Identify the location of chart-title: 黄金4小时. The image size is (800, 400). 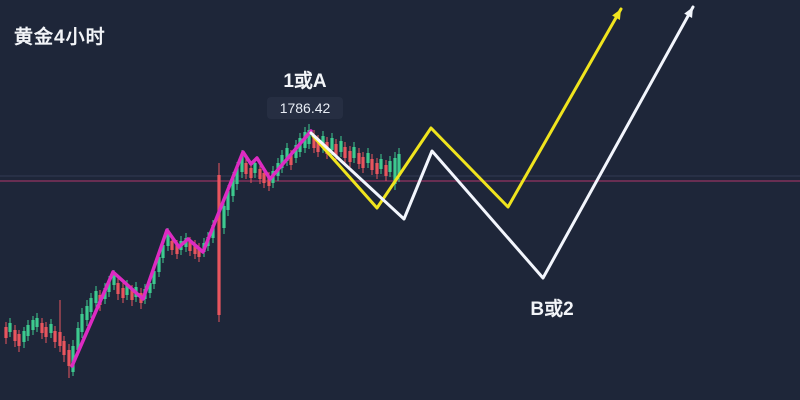
(60, 37).